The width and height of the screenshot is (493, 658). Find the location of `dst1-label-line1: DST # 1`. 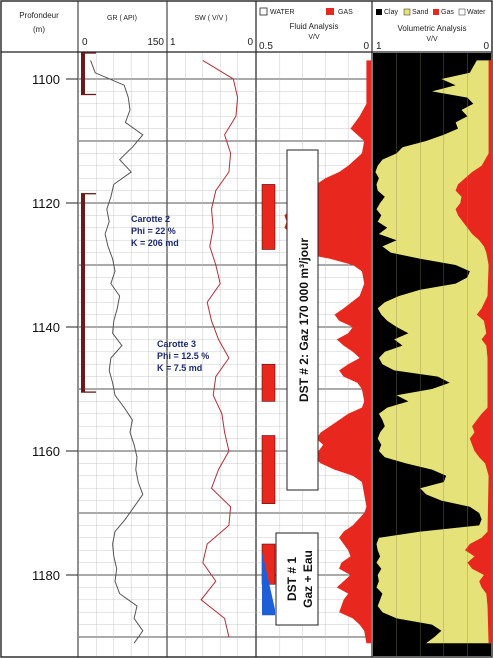

dst1-label-line1: DST # 1 is located at coordinates (292, 579).